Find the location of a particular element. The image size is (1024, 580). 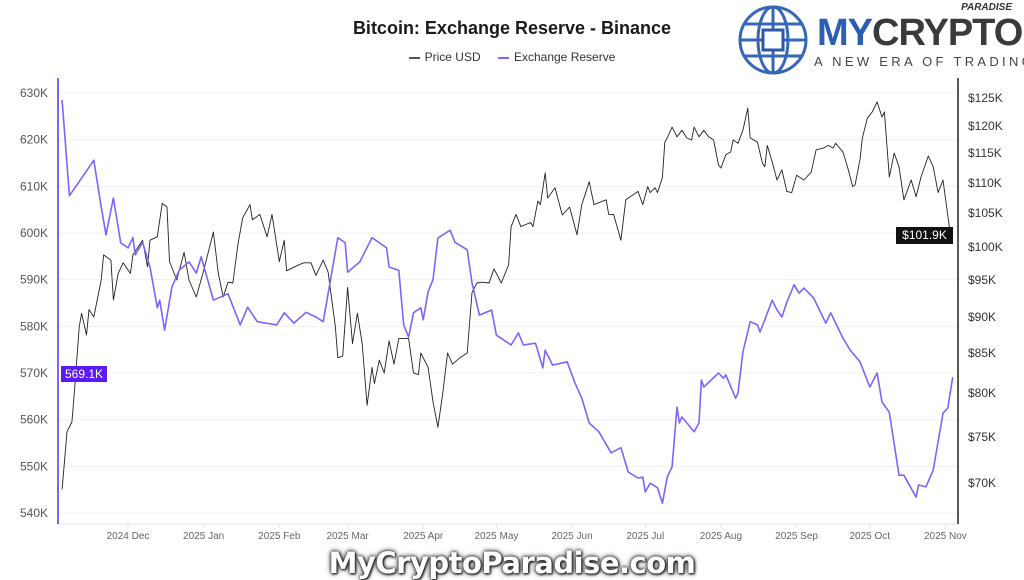

right-axis-tick-label: $100K is located at coordinates (985, 247).